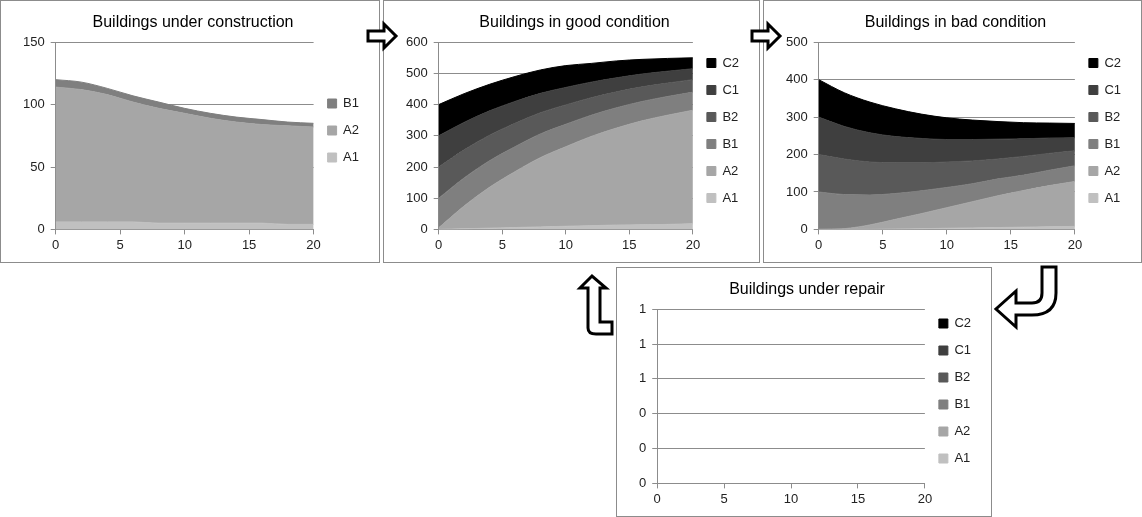 The width and height of the screenshot is (1142, 517). Describe the element at coordinates (574, 22) in the screenshot. I see `chart-title: Buildings in good condition` at that location.